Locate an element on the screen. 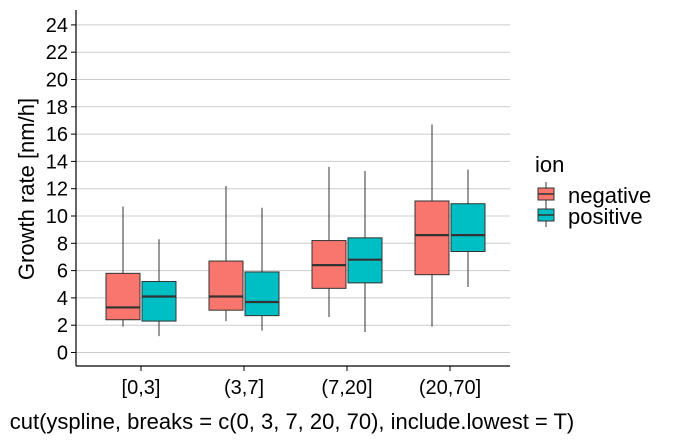 The height and width of the screenshot is (440, 677). y-tick-label: 16 is located at coordinates (57, 135).